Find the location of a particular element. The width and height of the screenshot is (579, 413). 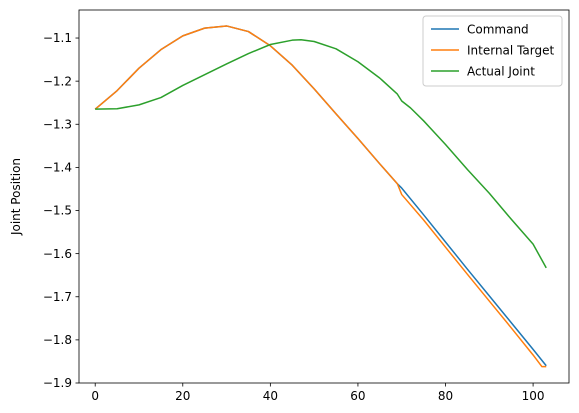

x-tick-label: 0 is located at coordinates (95, 396).